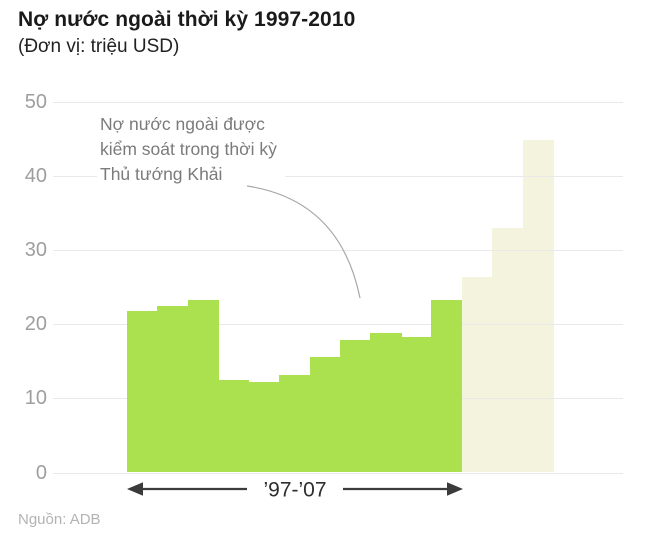 The image size is (660, 542). I want to click on bar-1999, so click(203, 386).